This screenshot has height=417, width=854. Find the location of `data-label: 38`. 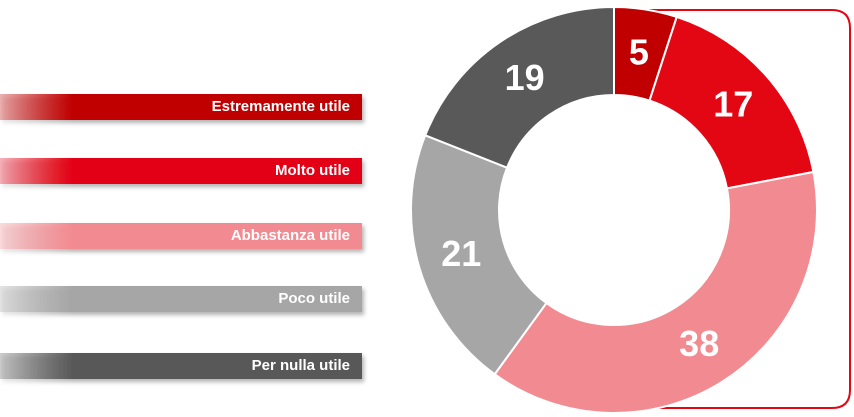

data-label: 38 is located at coordinates (699, 343).